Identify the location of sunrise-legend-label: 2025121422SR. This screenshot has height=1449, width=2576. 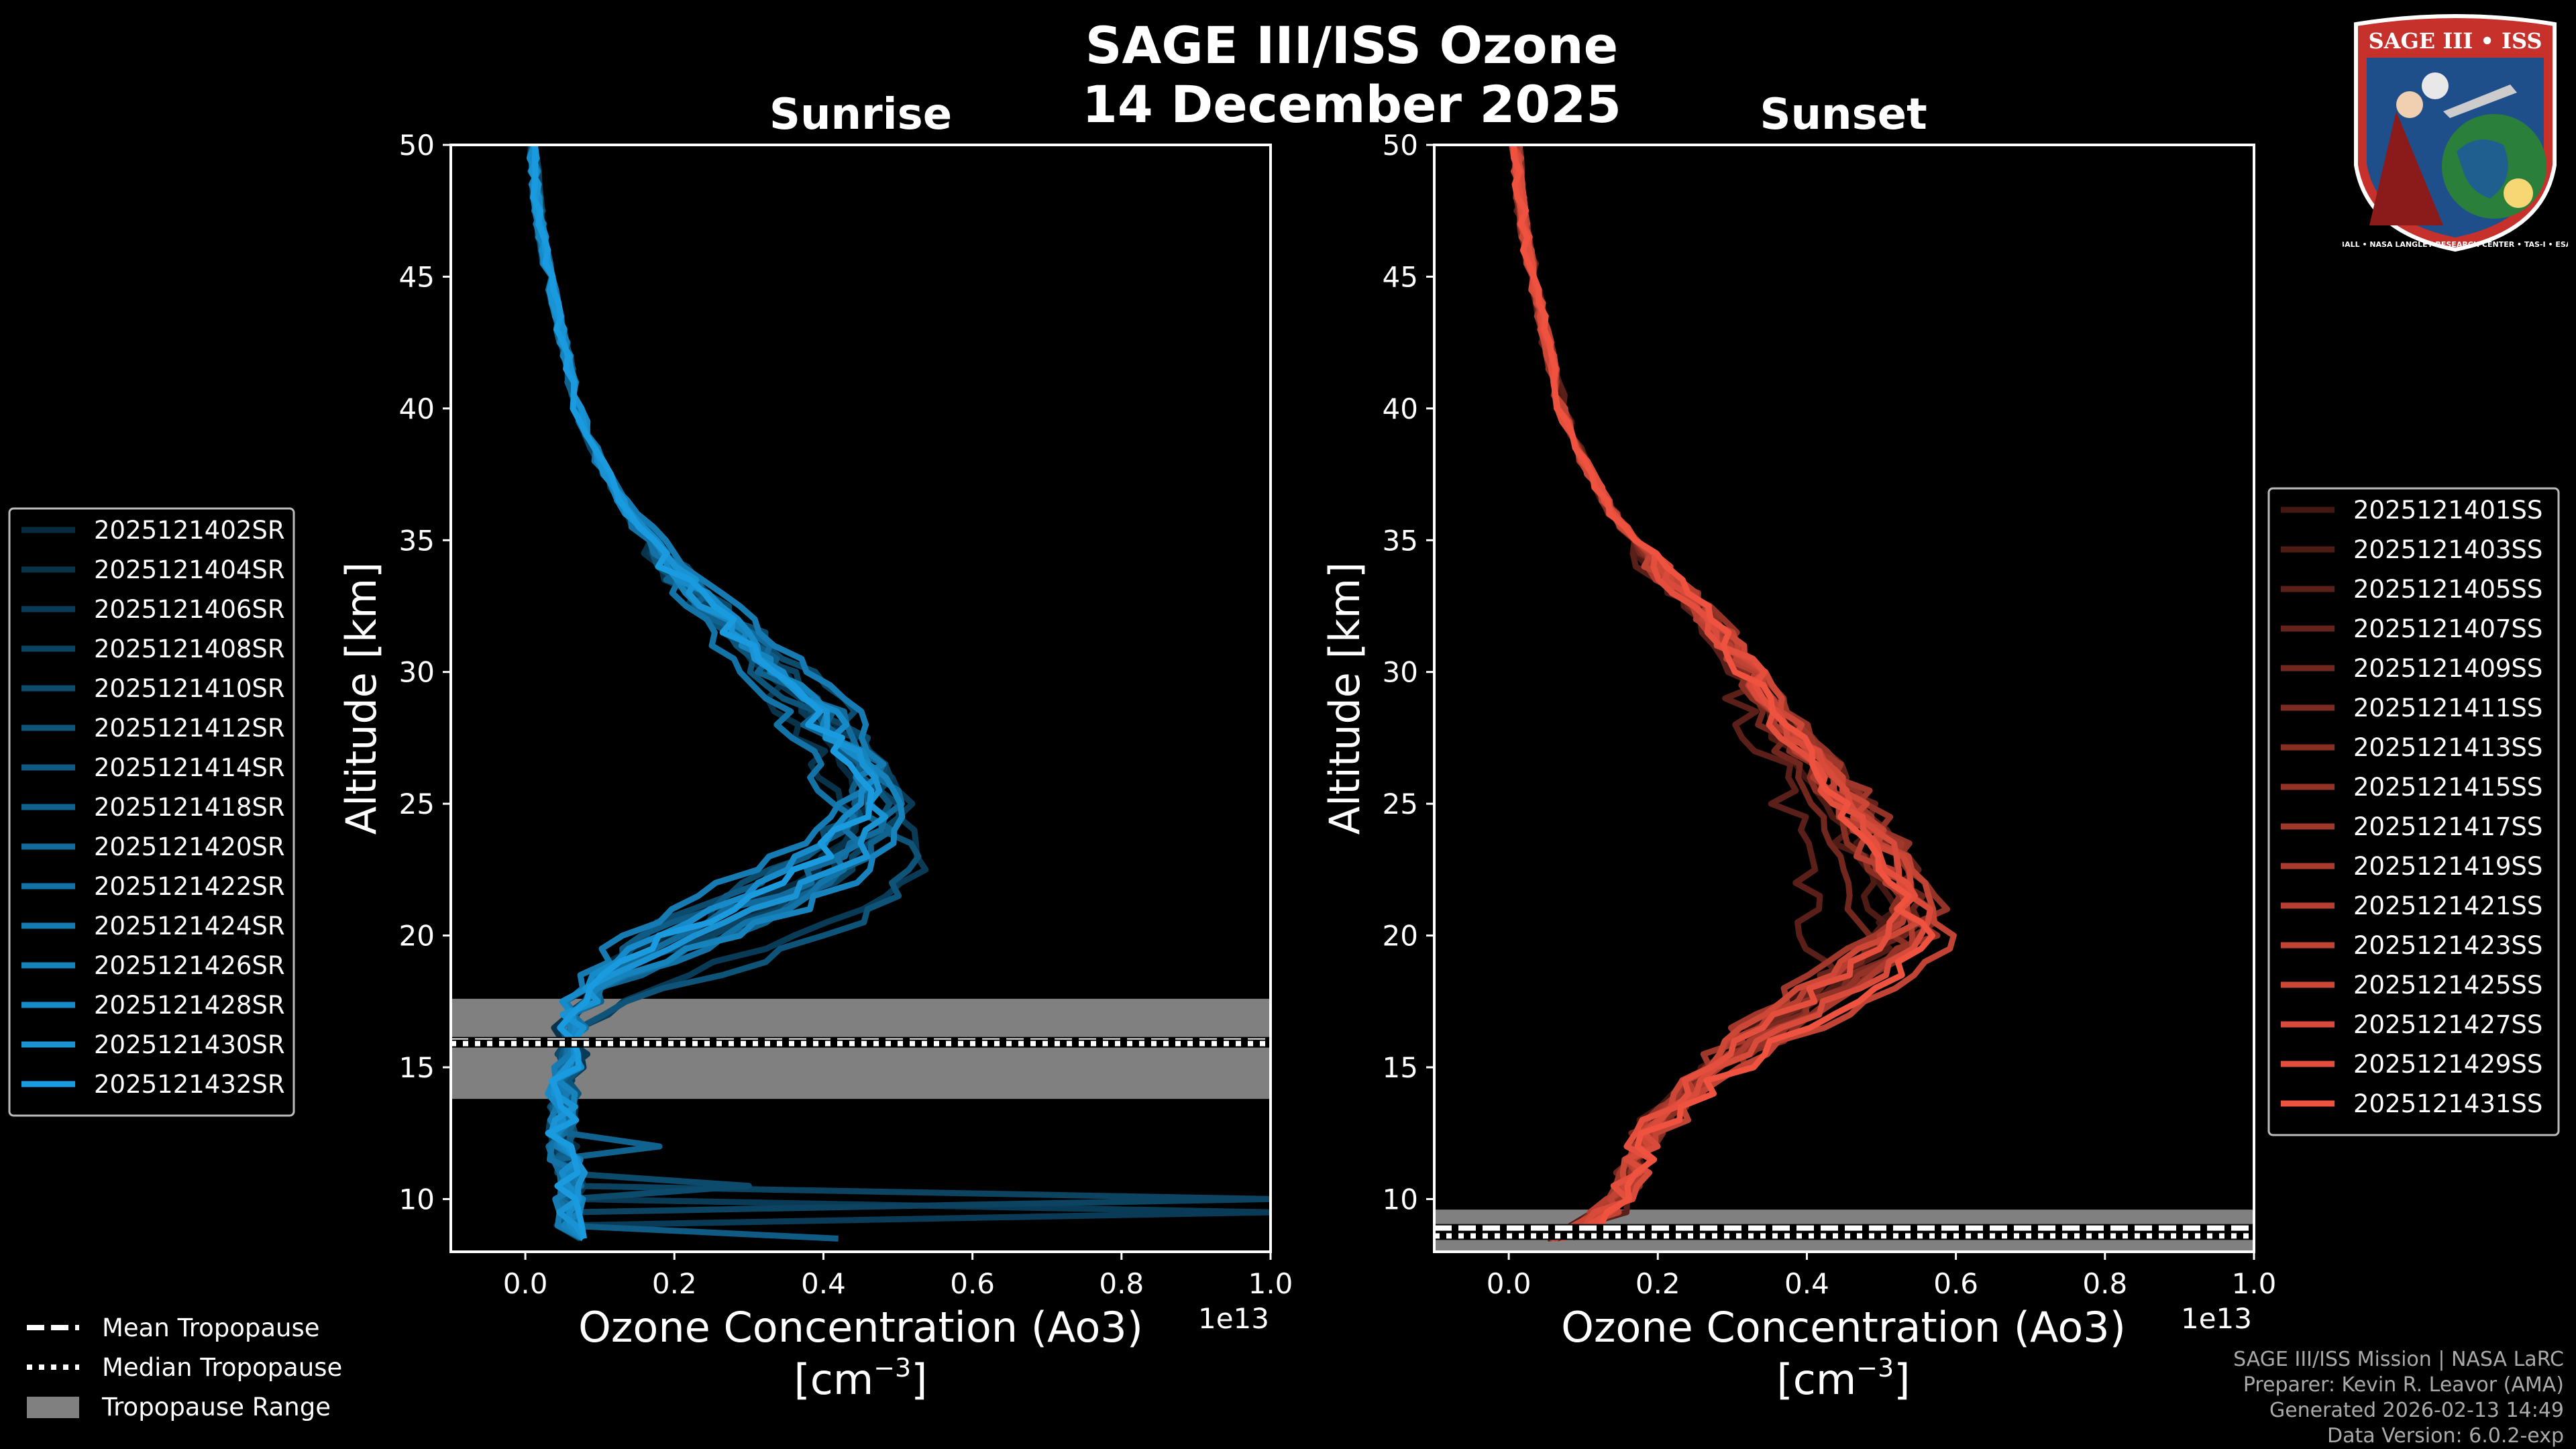
(189, 886).